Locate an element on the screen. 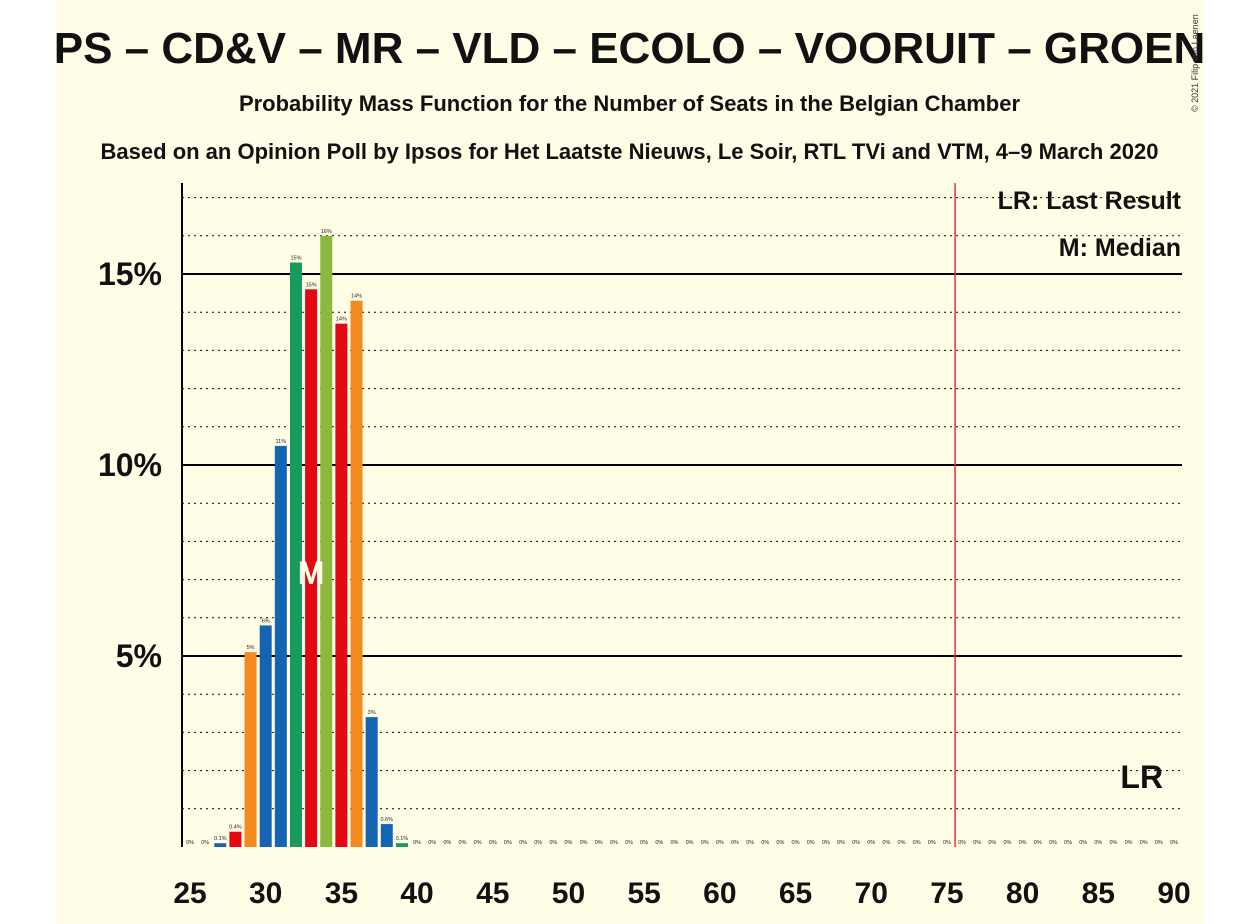 This screenshot has width=1259, height=924. bars is located at coordinates (311, 541).